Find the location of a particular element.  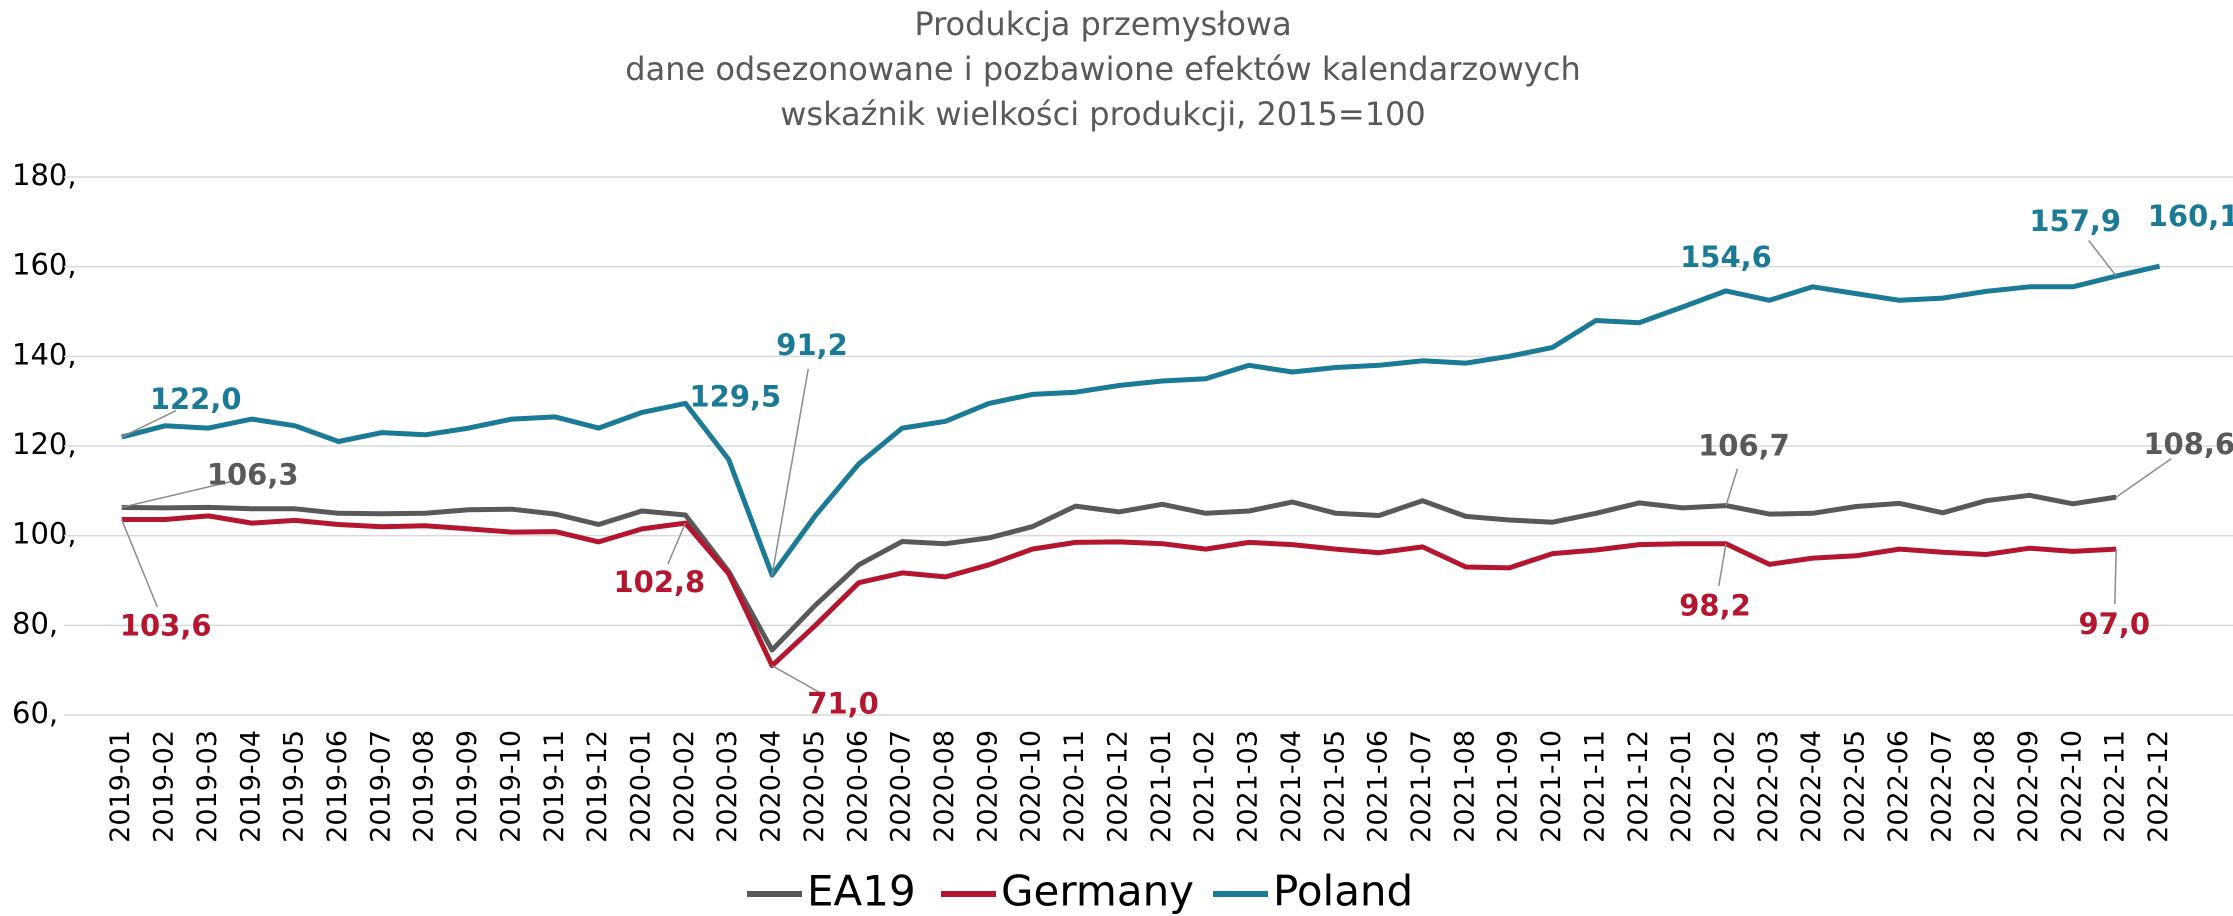

x-tick-label: 2020-04 is located at coordinates (771, 786).